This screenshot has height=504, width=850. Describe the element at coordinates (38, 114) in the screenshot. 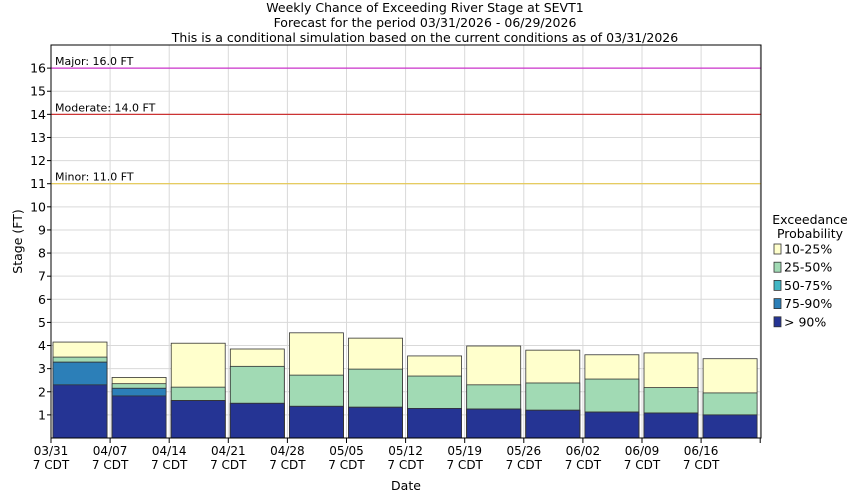

I see `y-tick-label: 14` at that location.